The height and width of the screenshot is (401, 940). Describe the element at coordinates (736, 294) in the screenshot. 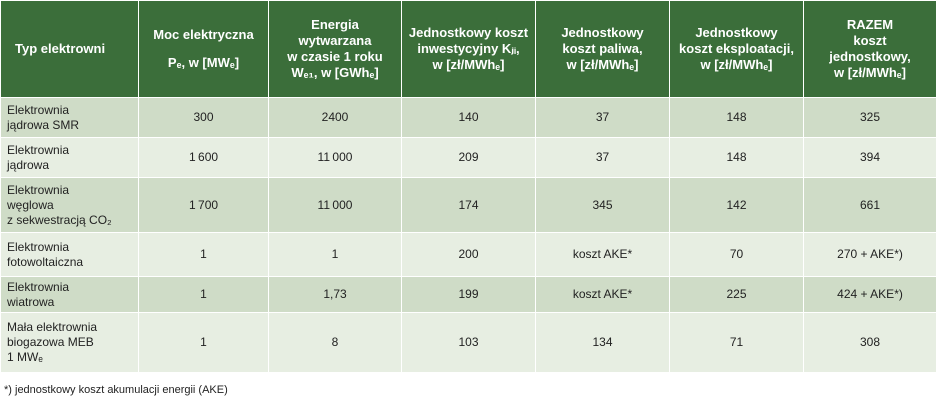

I see `cell-oper: 225` at that location.